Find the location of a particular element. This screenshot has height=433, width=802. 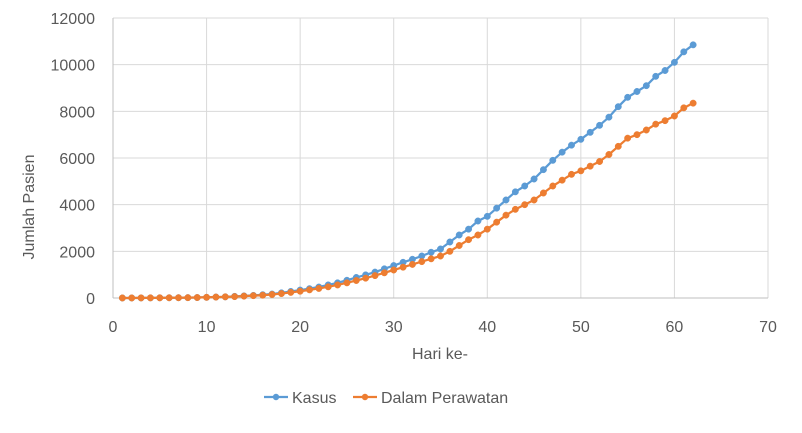

y-tick-label: 2000 is located at coordinates (77, 252).